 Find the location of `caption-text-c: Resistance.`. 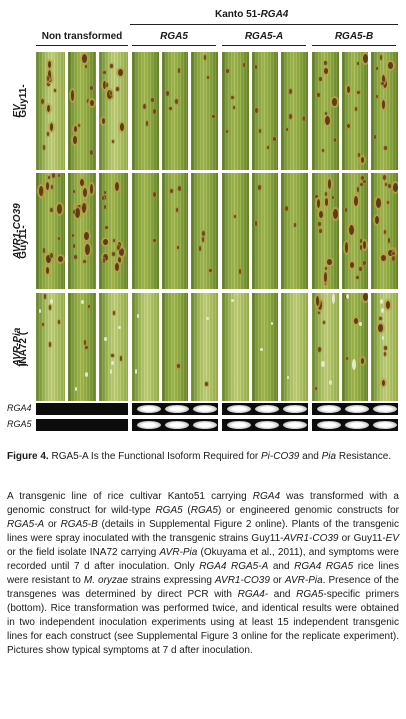

caption-text-c: Resistance. is located at coordinates (364, 456).